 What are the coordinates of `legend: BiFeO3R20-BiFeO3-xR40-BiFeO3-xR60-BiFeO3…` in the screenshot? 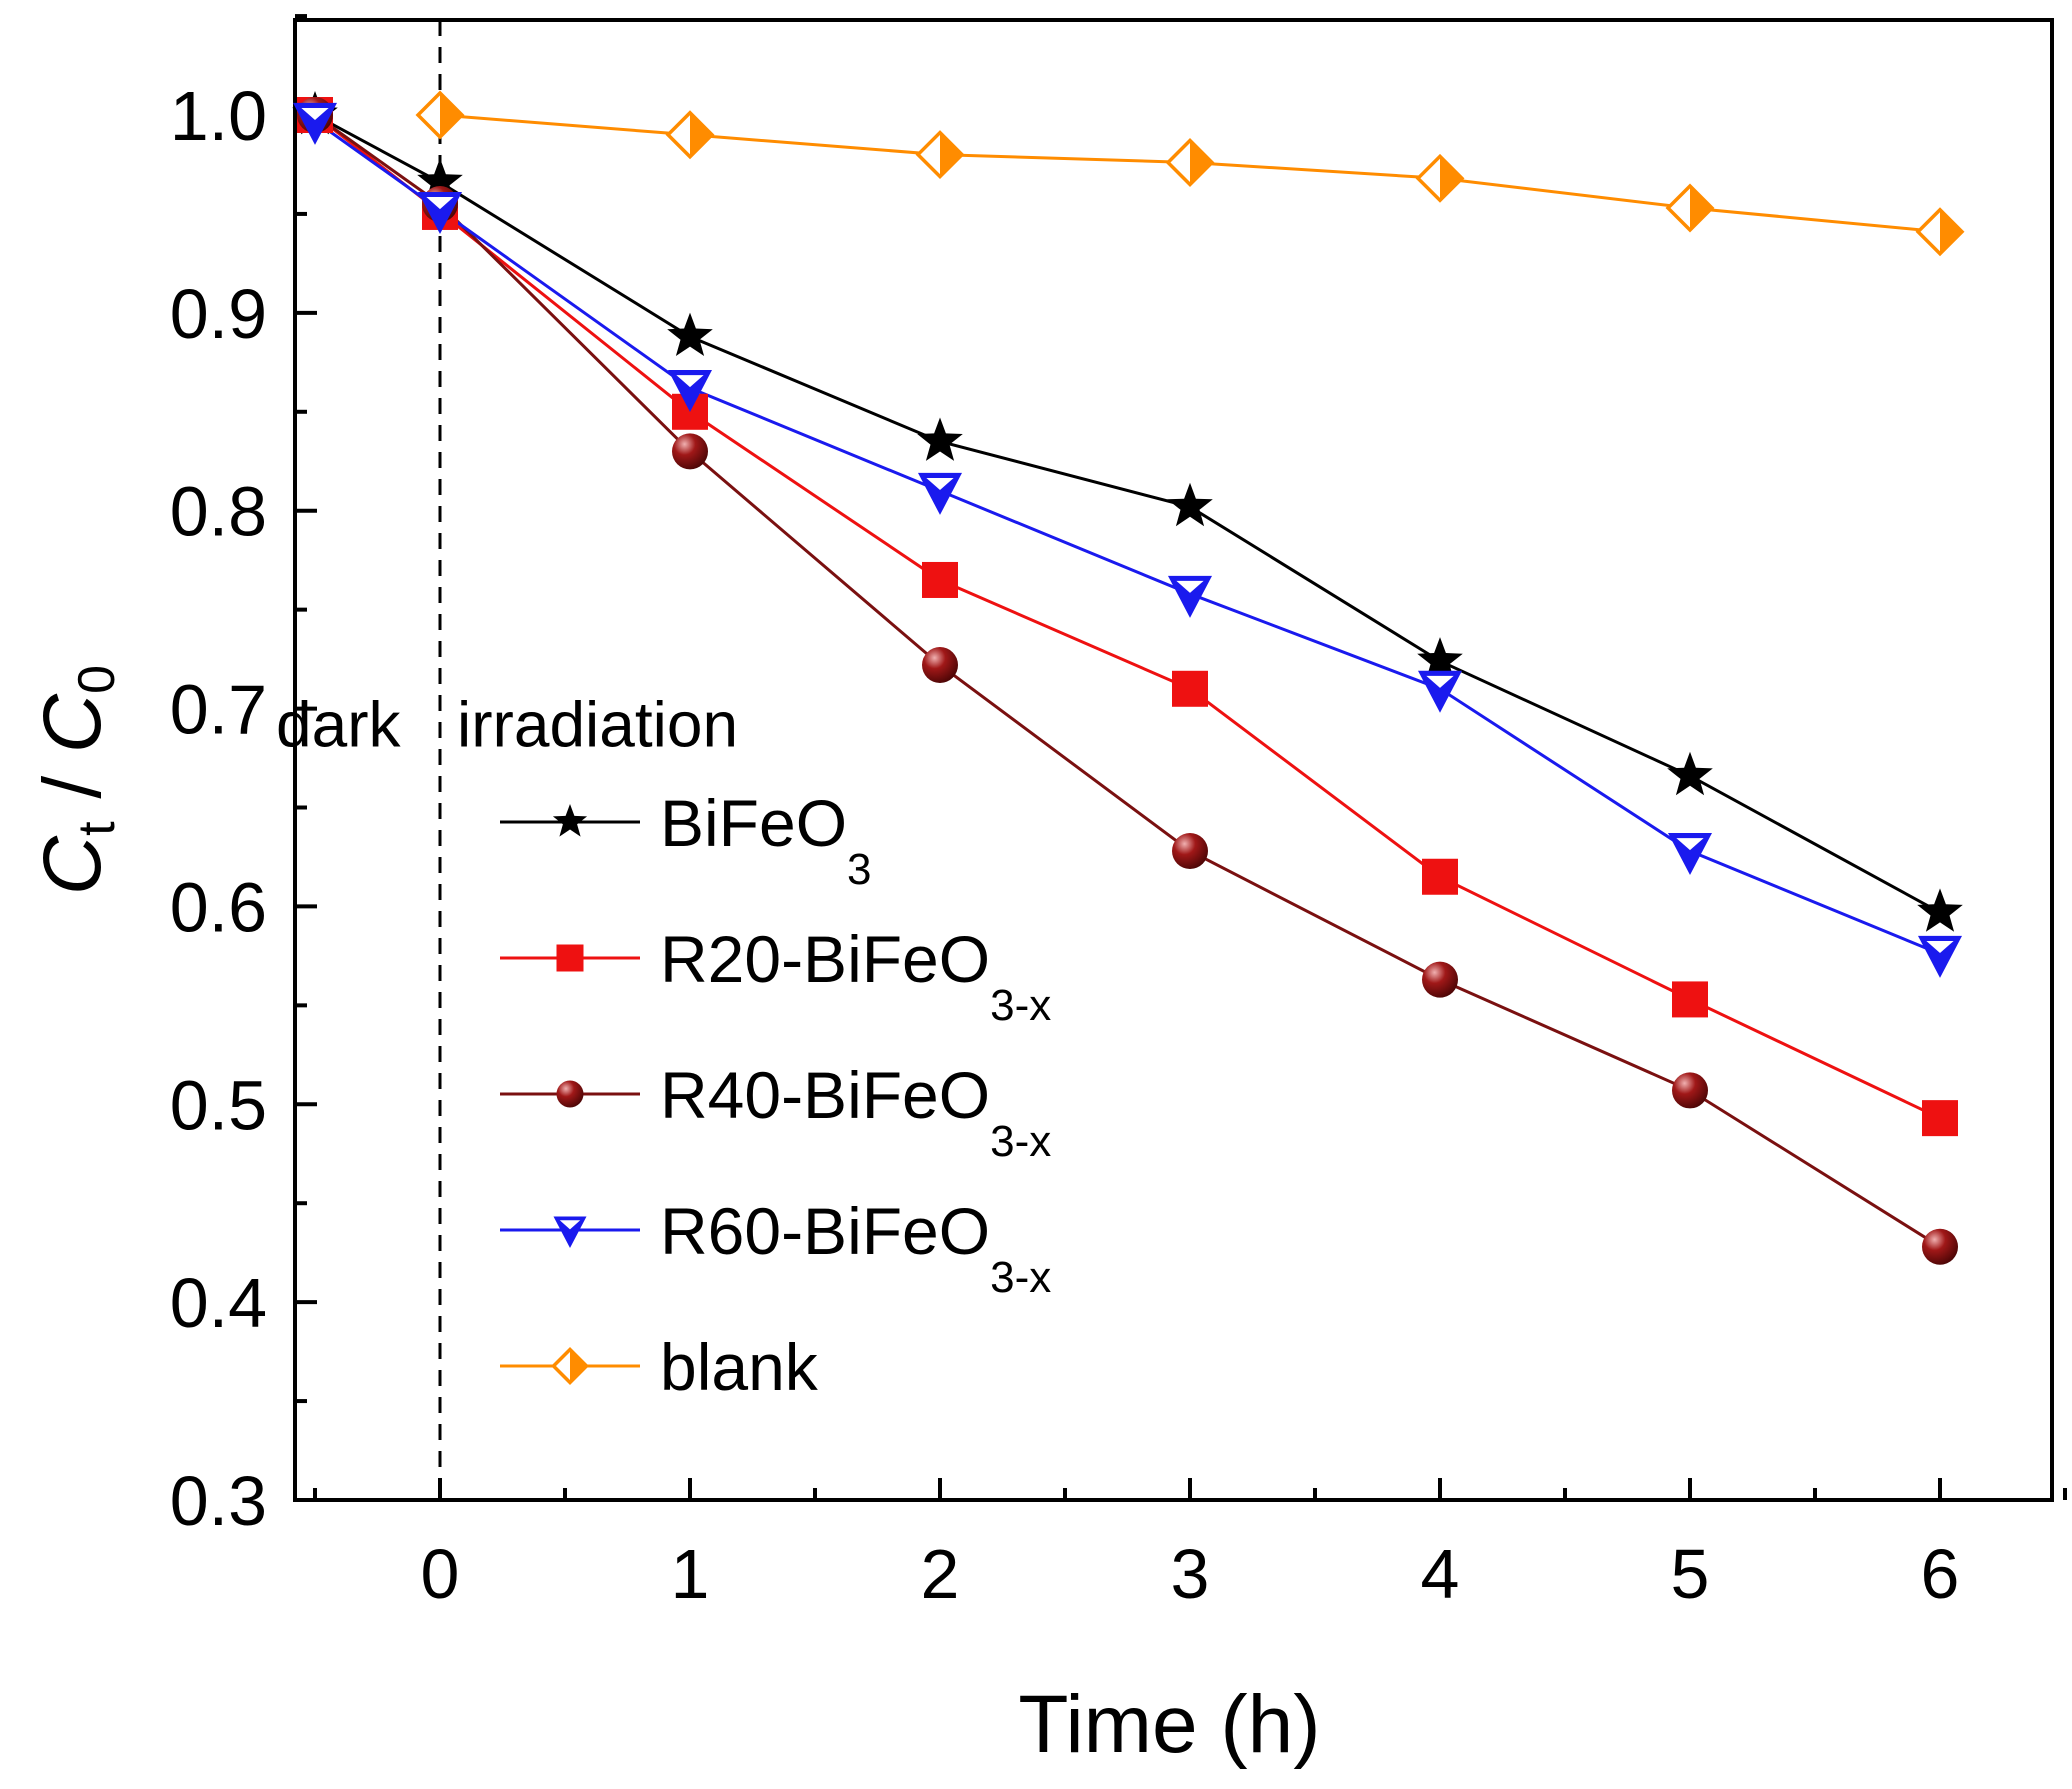 It's located at (775, 1095).